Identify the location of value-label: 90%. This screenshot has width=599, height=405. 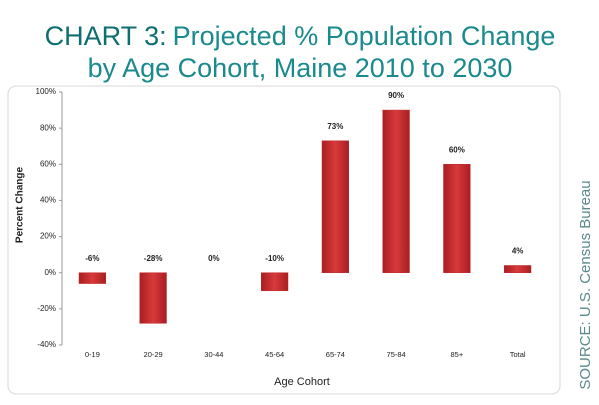
(396, 95).